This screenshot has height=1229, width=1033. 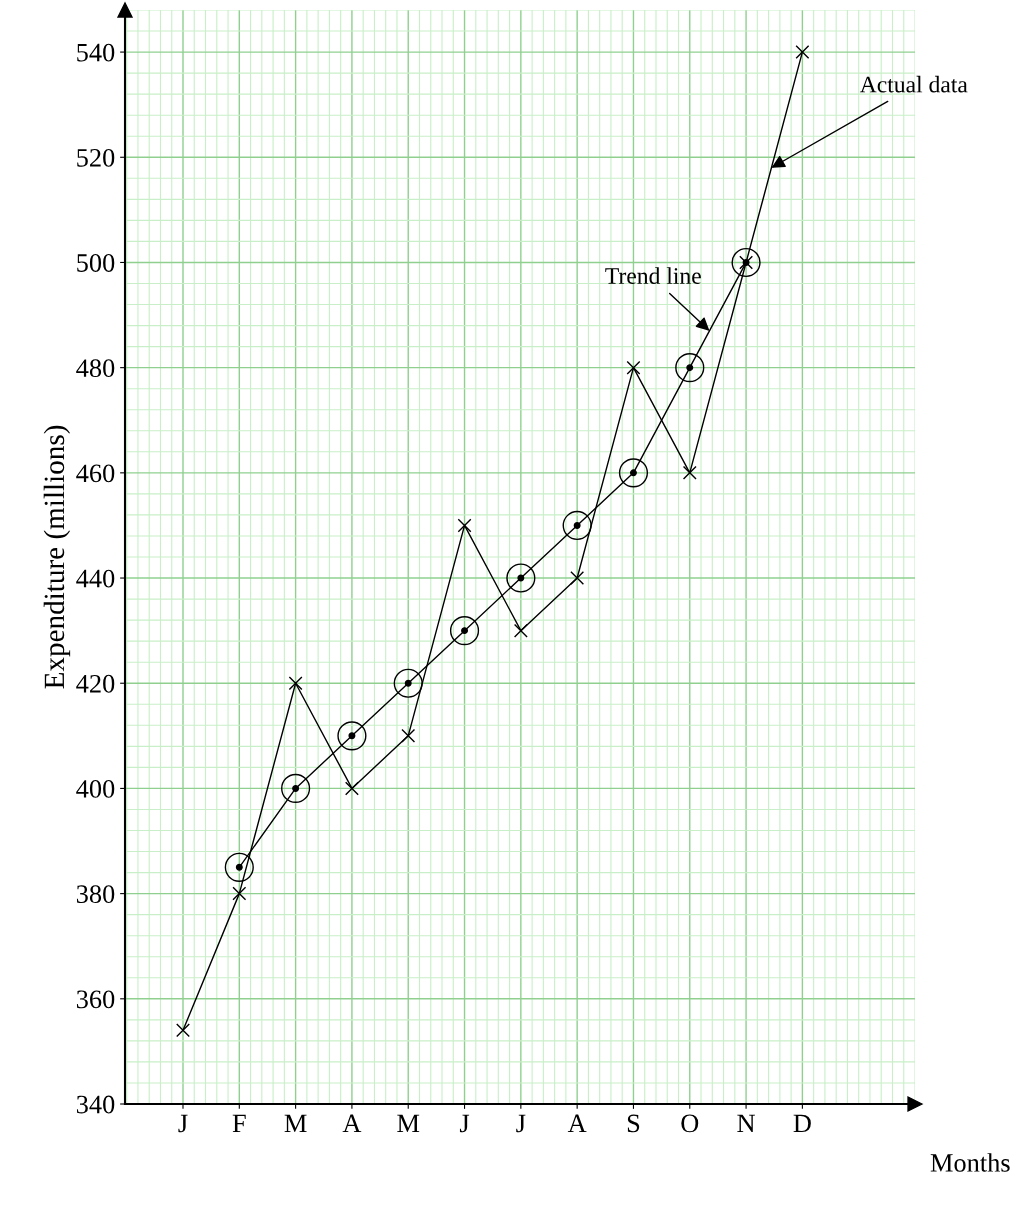 What do you see at coordinates (802, 1123) in the screenshot?
I see `x-tick-label: D` at bounding box center [802, 1123].